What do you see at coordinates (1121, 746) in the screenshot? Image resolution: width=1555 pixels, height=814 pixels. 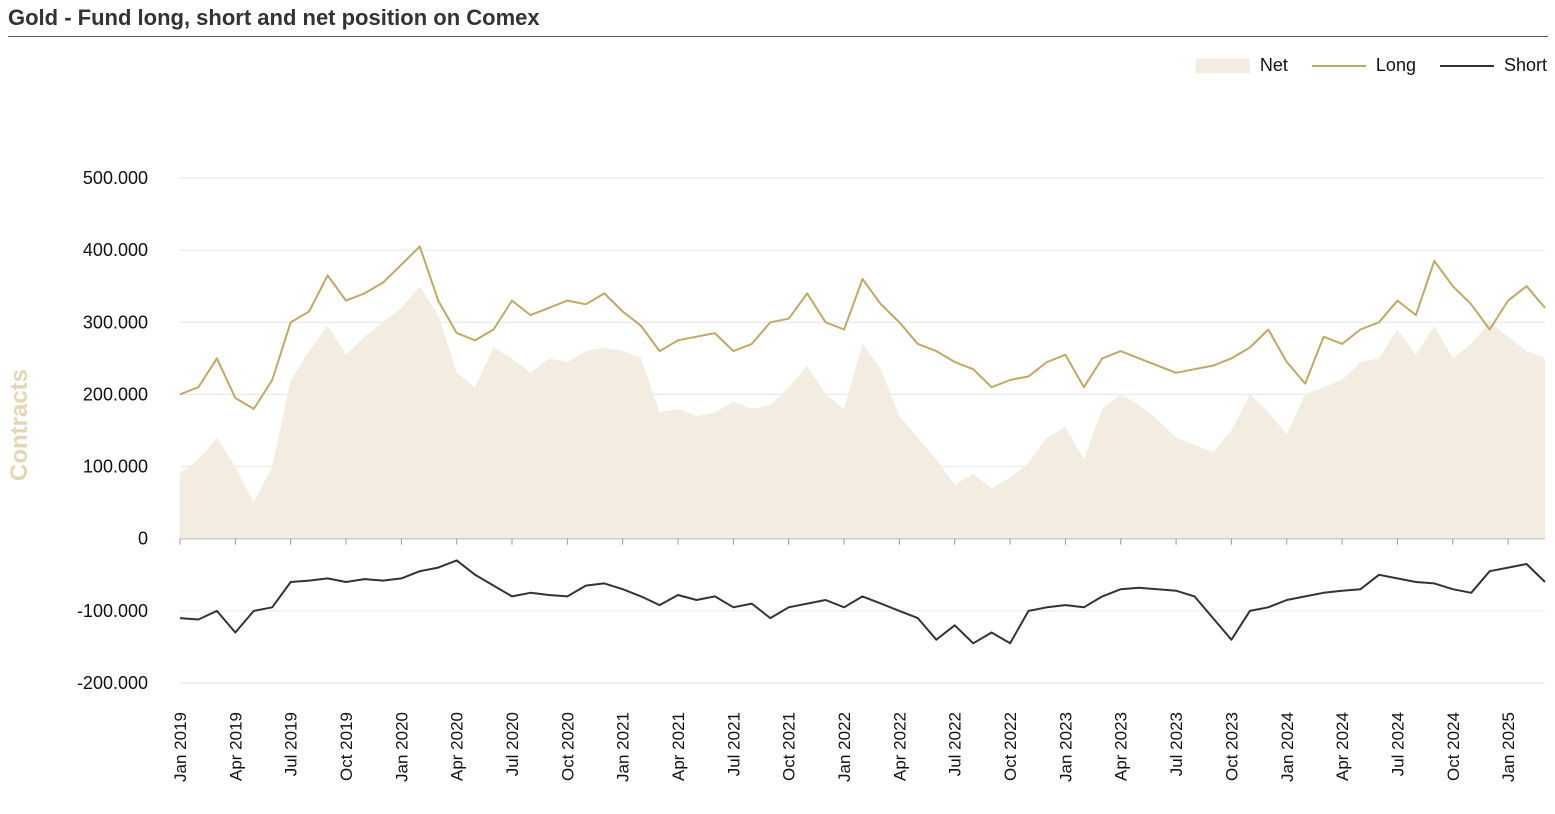 I see `x-tick-label: Apr 2023` at bounding box center [1121, 746].